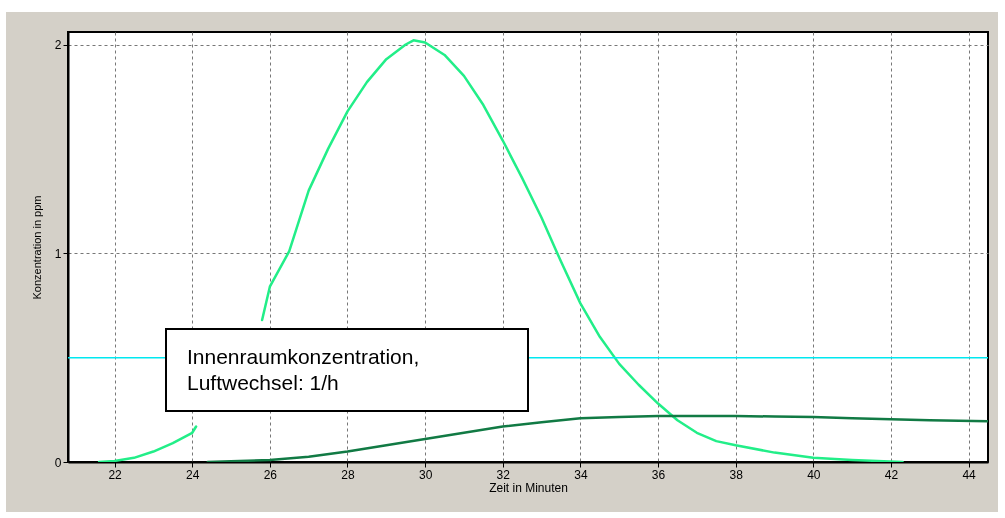 Image resolution: width=1005 pixels, height=518 pixels. I want to click on x-tick-label: 38, so click(736, 474).